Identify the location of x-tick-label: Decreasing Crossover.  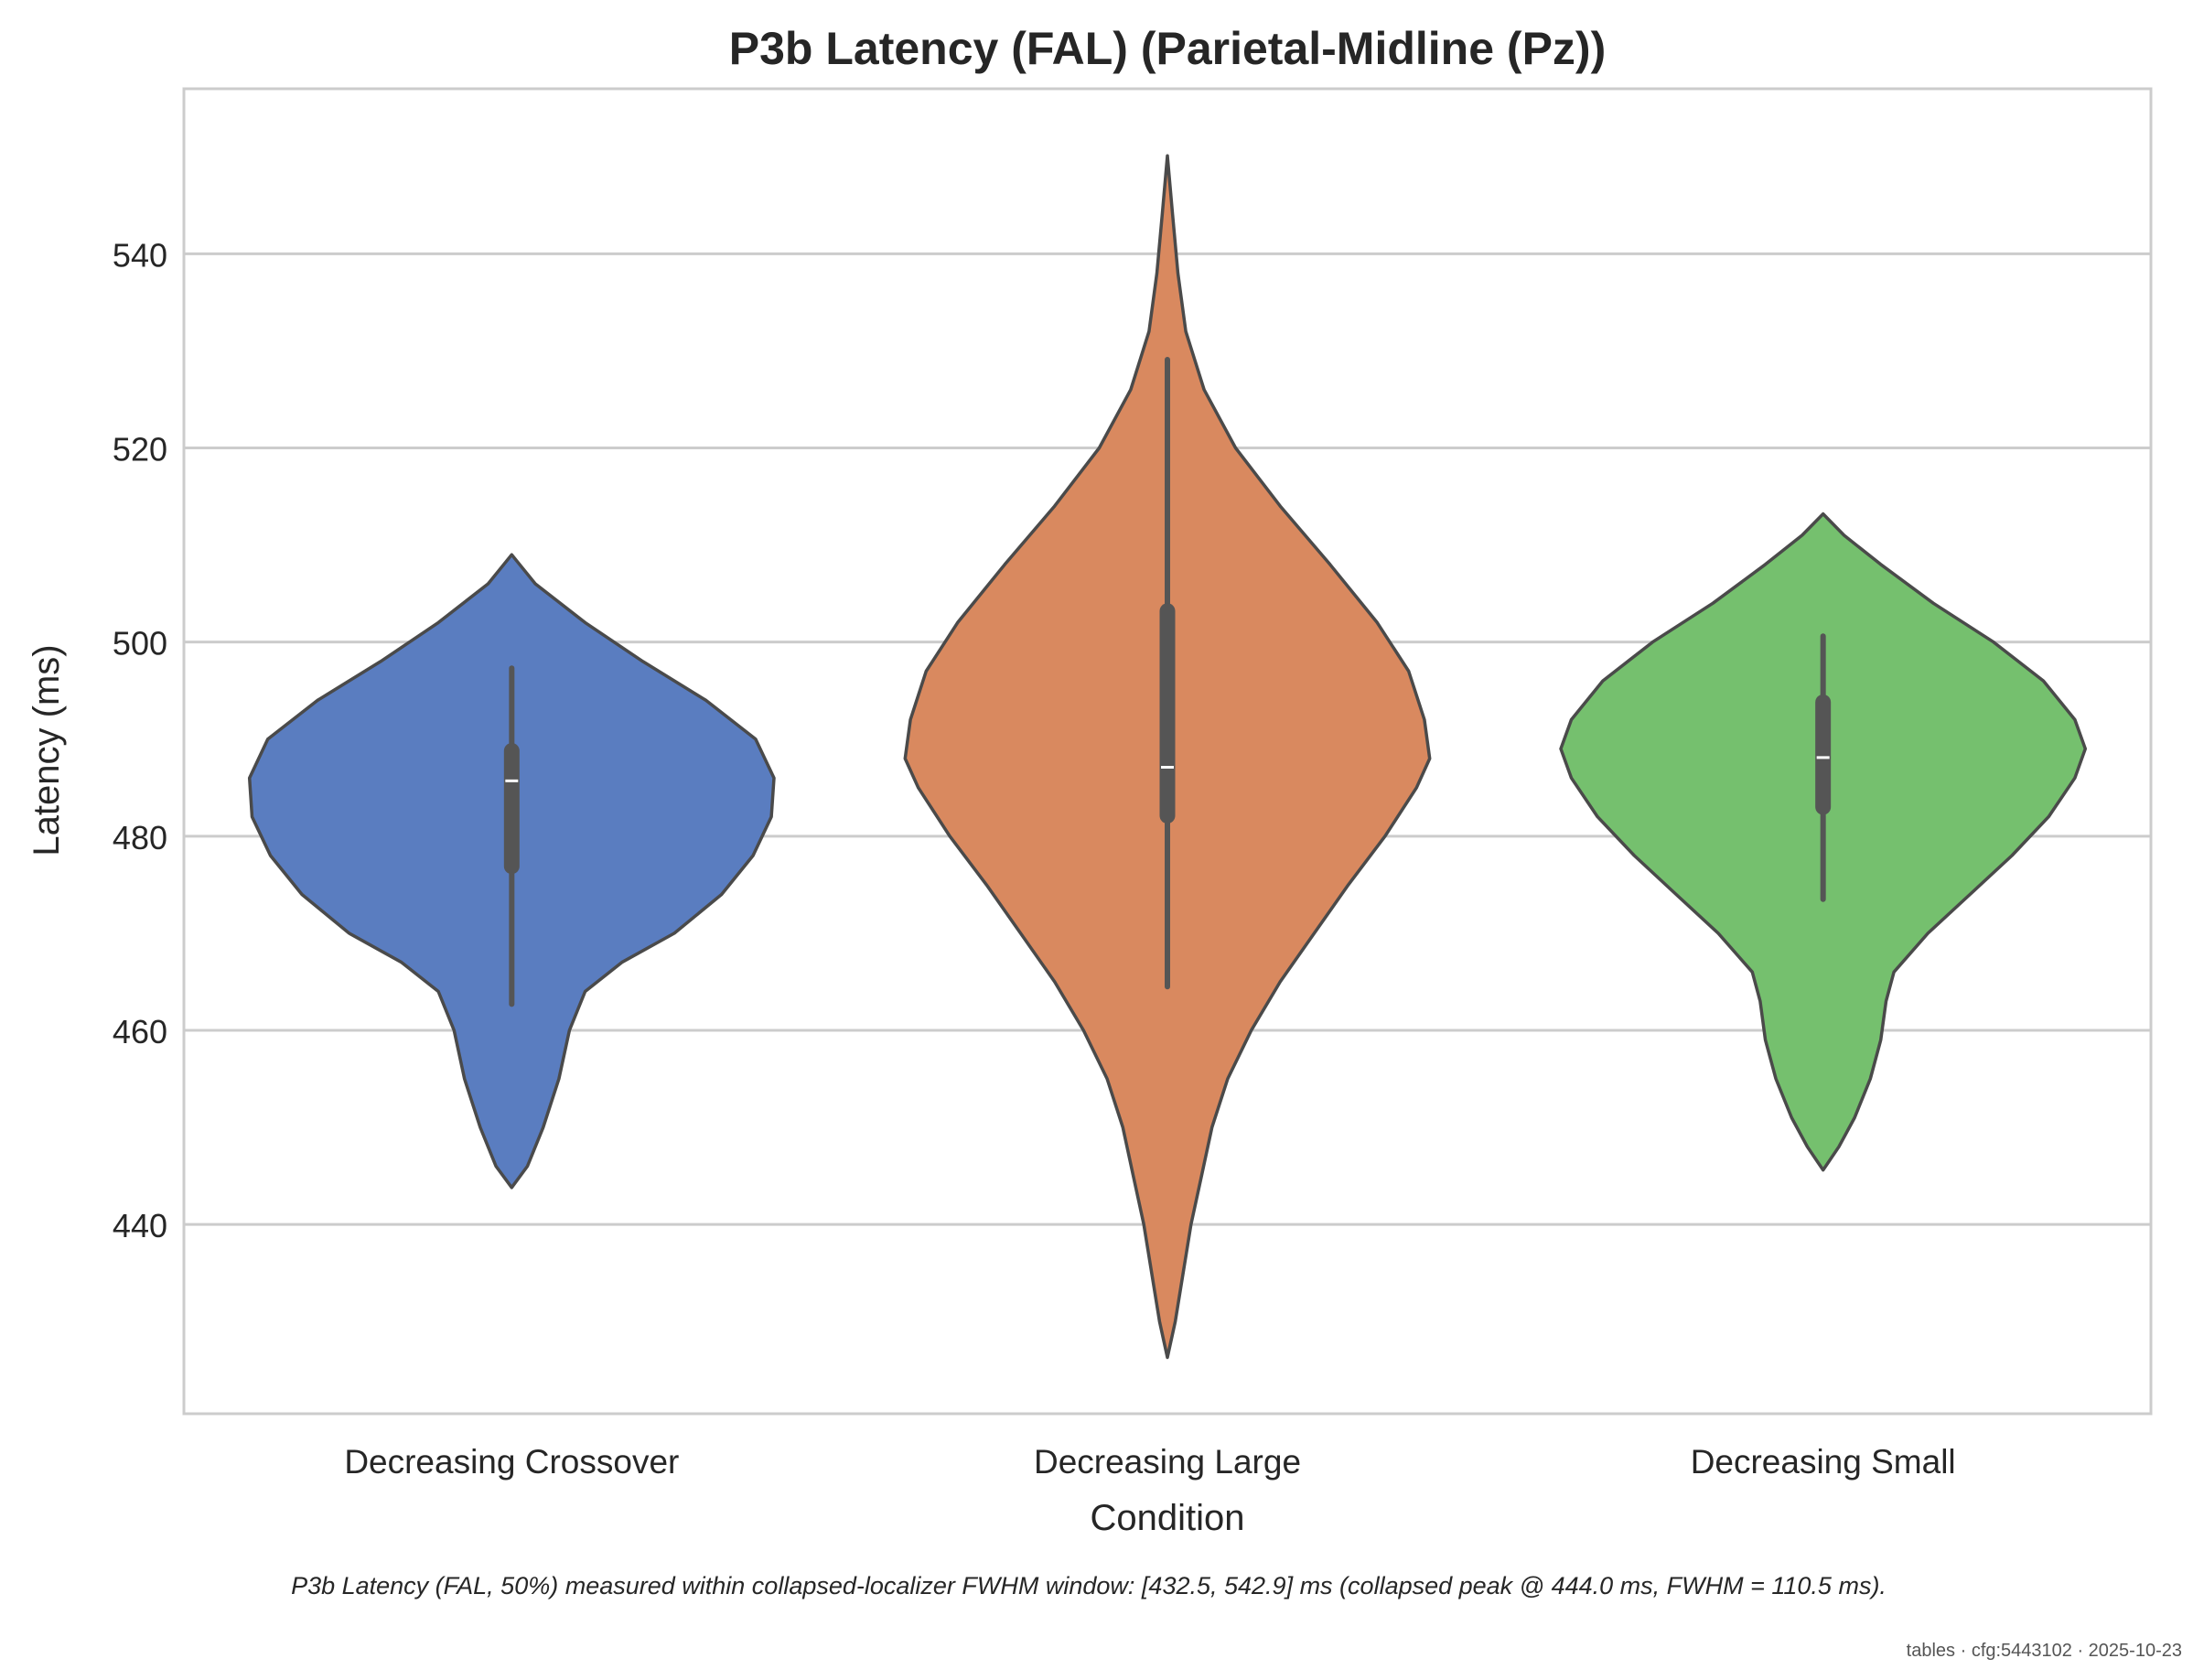
(511, 1462).